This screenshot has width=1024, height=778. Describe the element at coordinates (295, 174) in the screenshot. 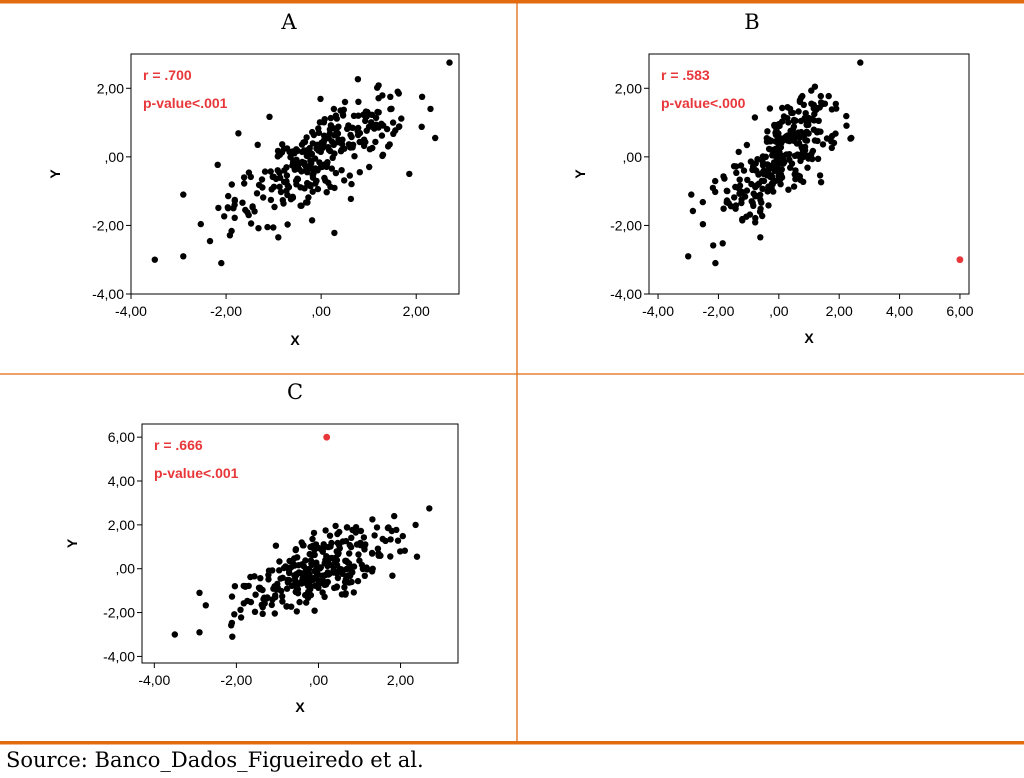

I see `plot-area` at that location.